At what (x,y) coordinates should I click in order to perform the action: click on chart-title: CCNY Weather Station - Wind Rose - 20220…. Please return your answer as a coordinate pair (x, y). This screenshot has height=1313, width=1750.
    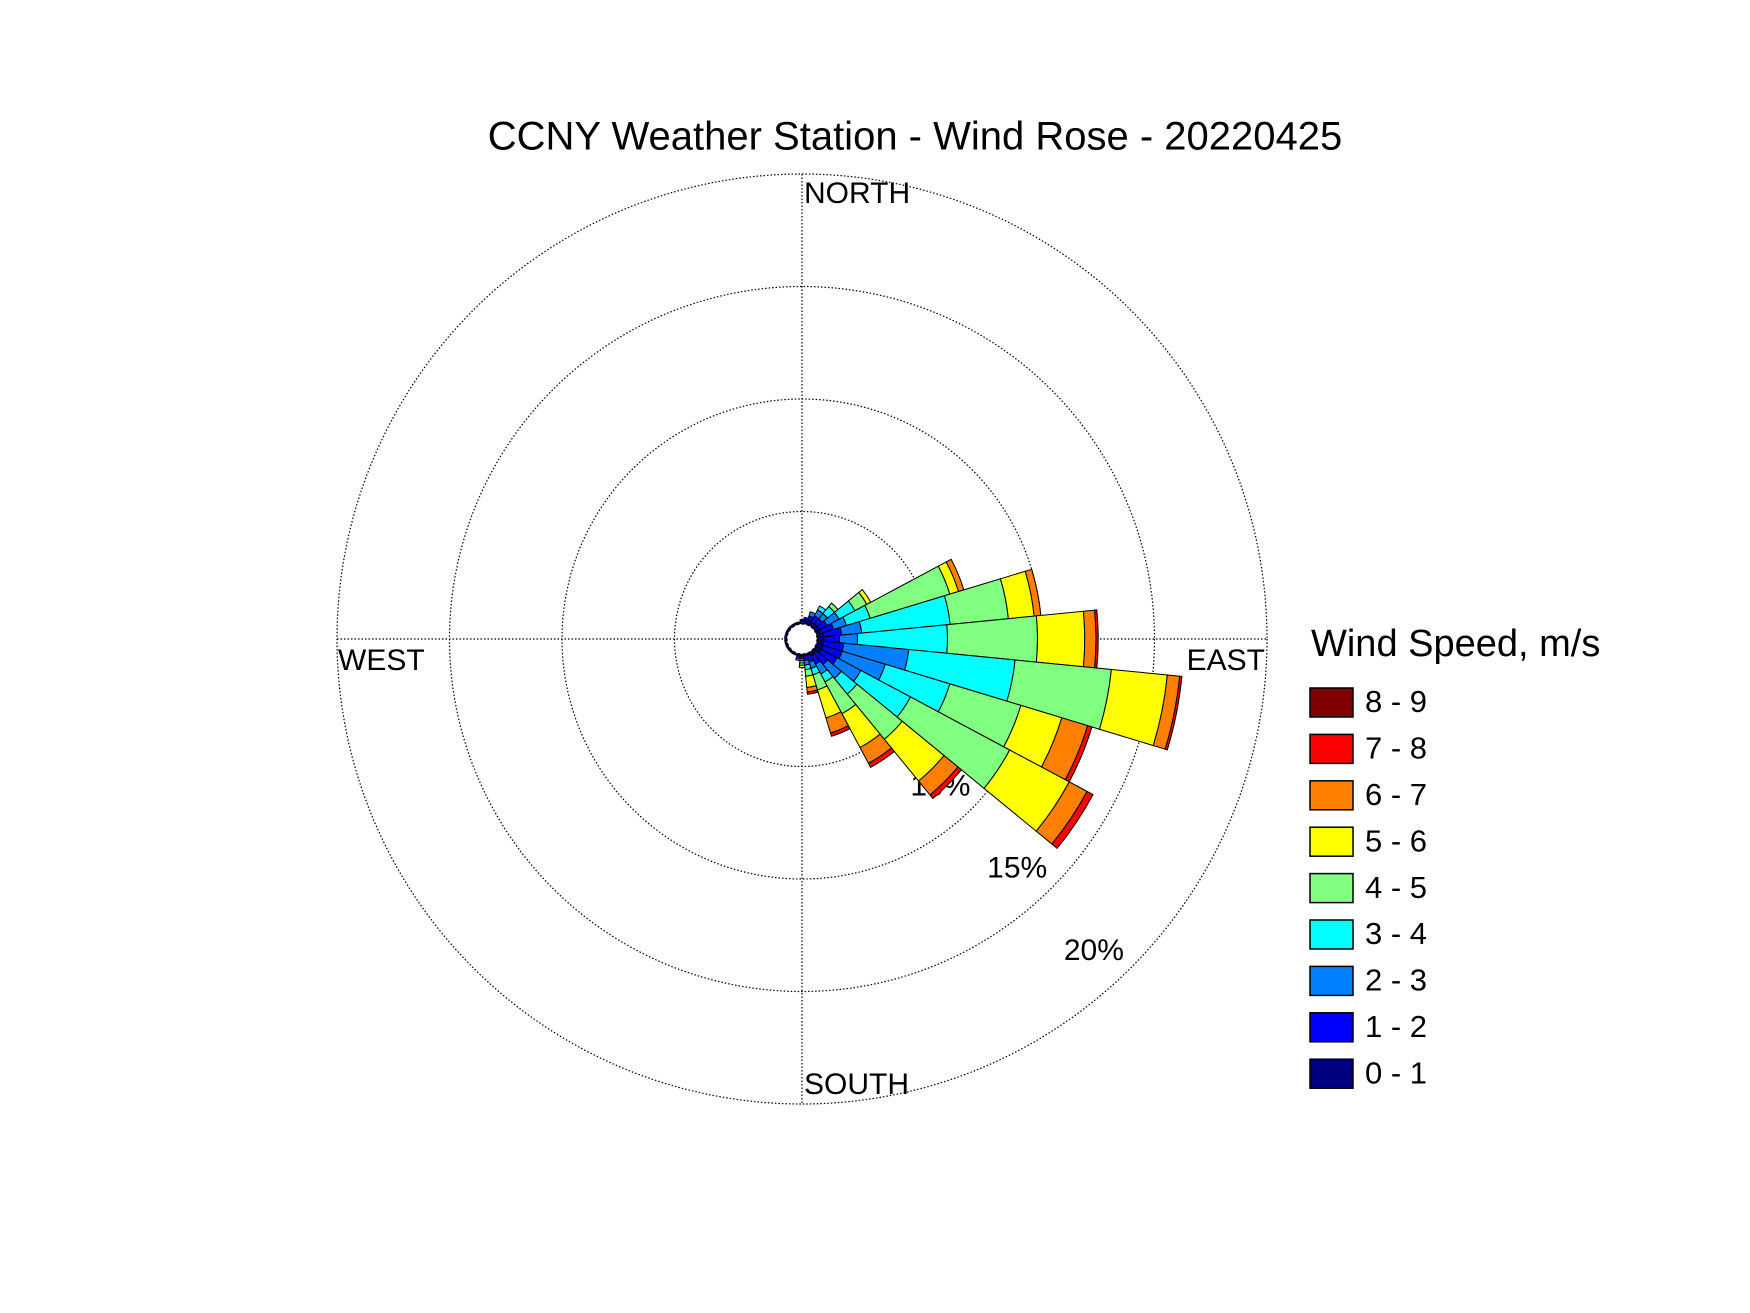
    Looking at the image, I should click on (915, 137).